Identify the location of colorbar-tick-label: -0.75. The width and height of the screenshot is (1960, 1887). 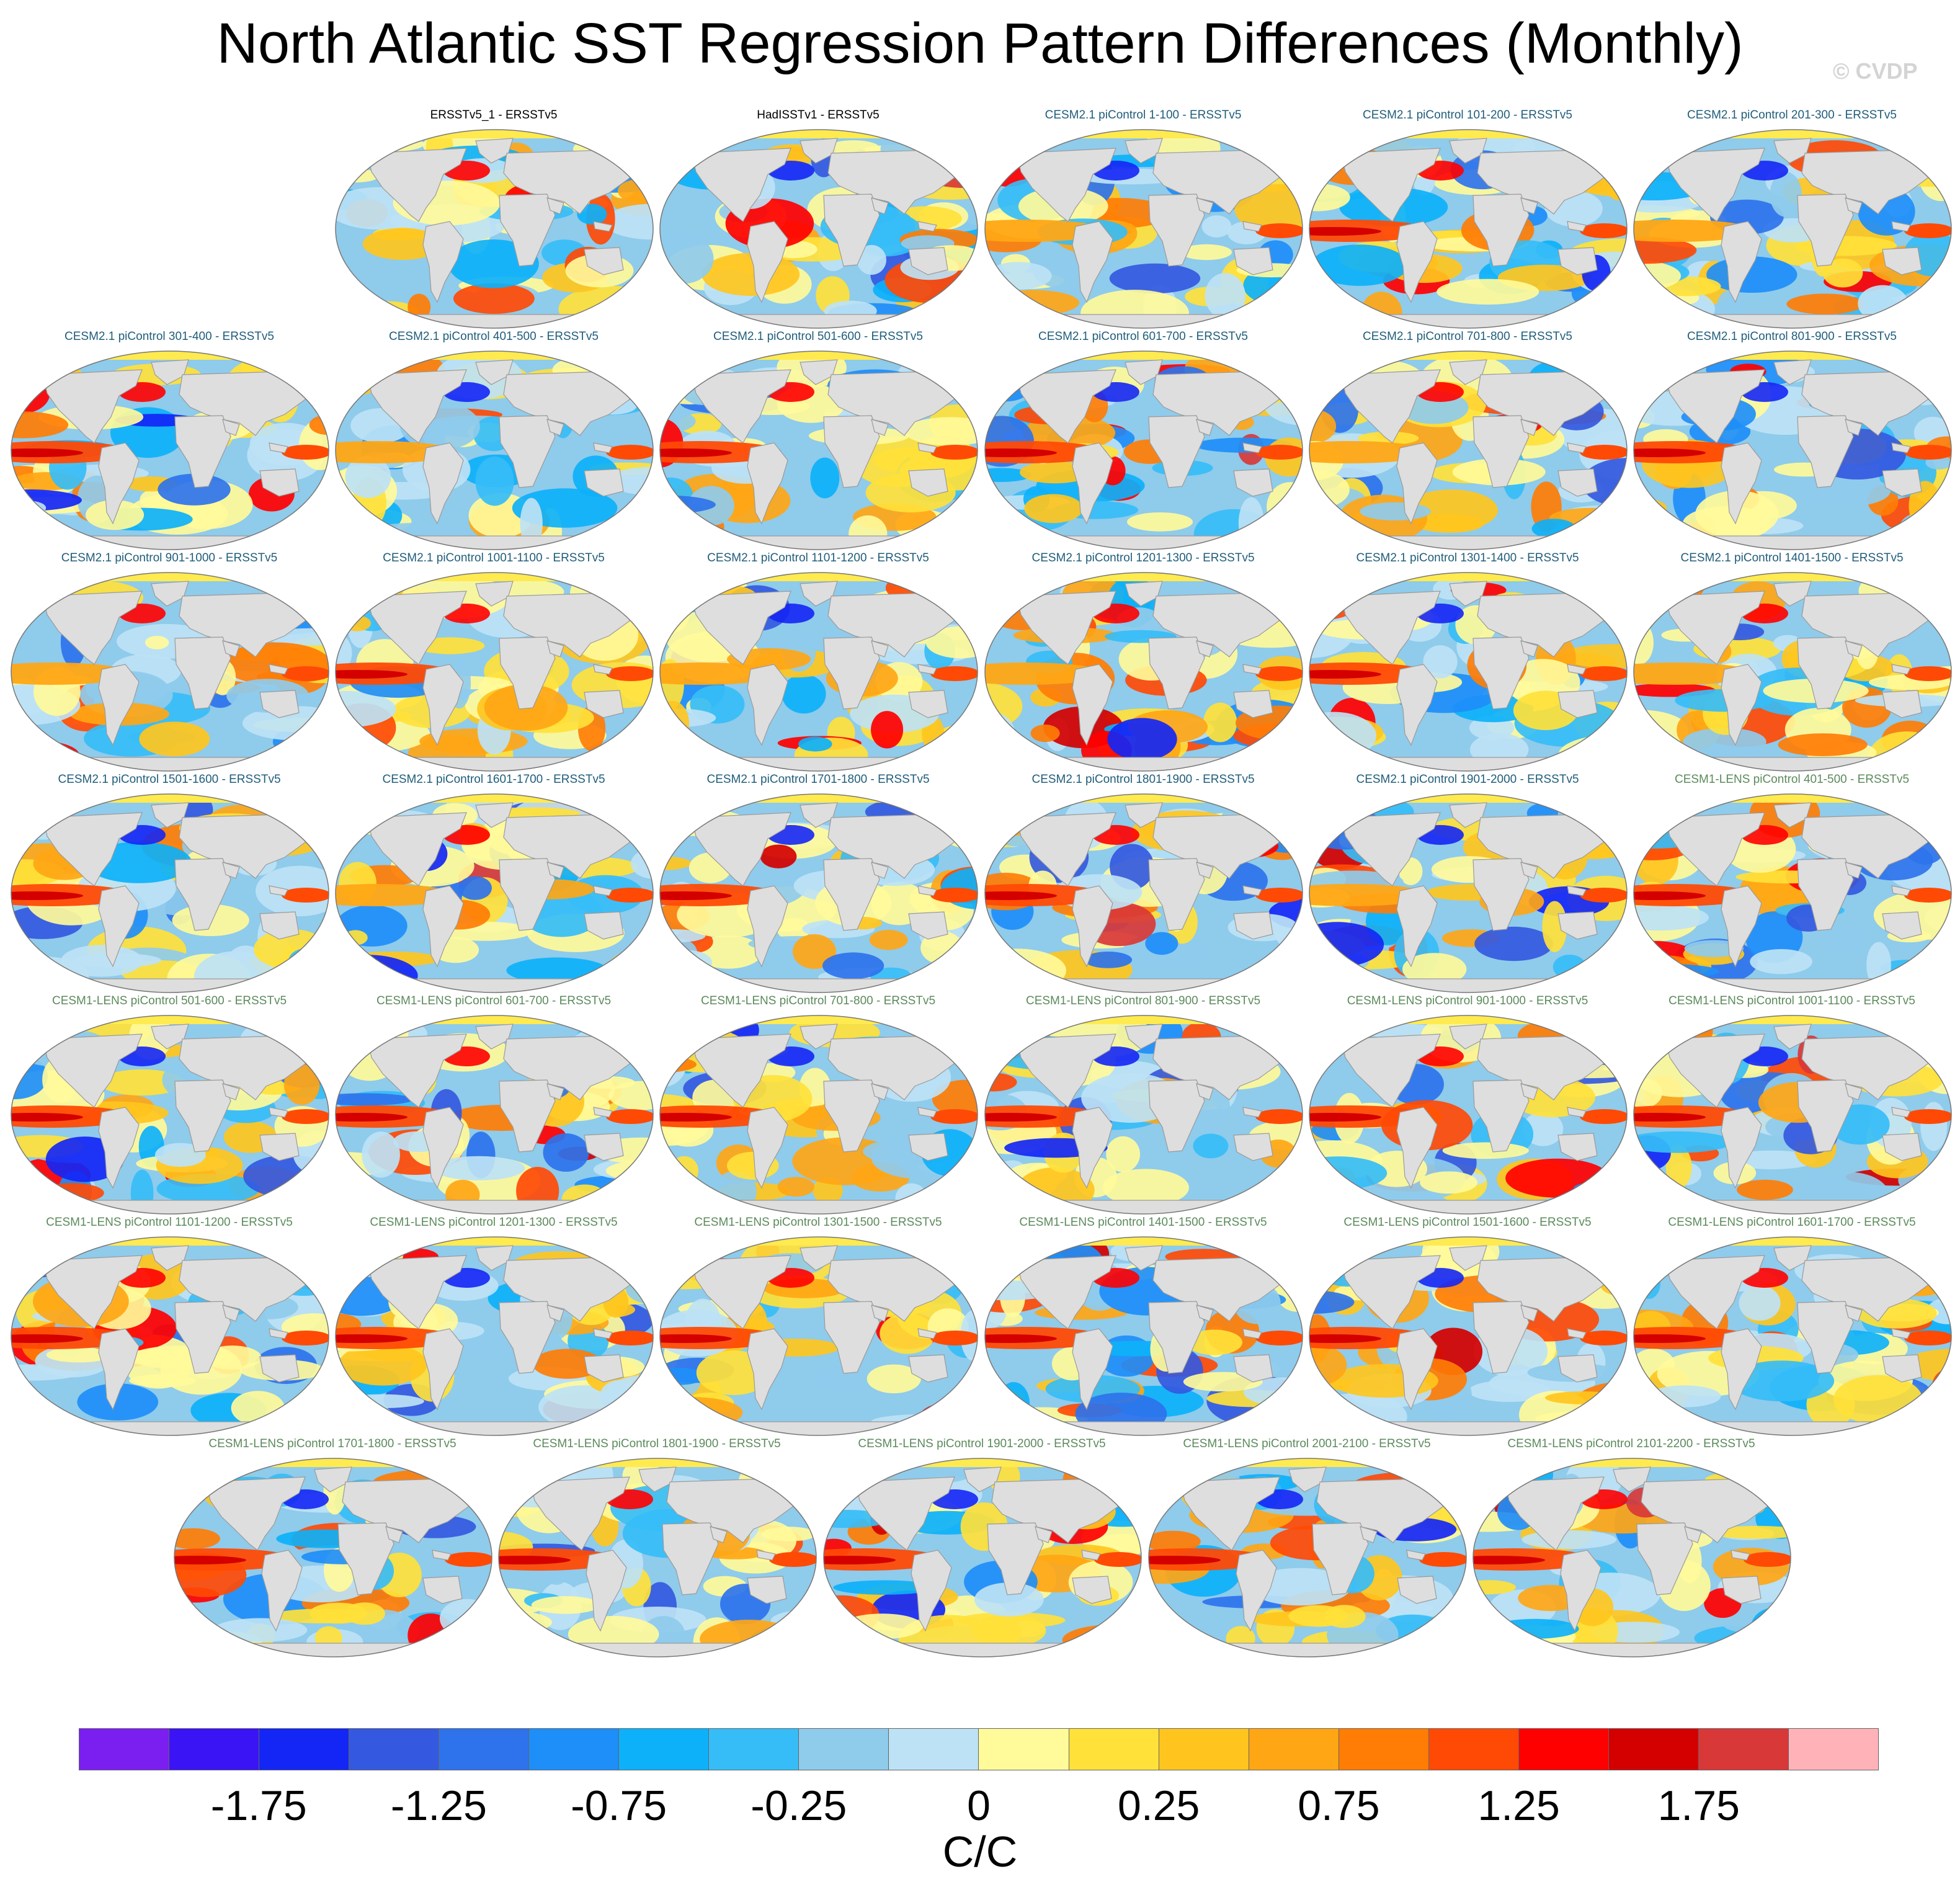
(619, 1805).